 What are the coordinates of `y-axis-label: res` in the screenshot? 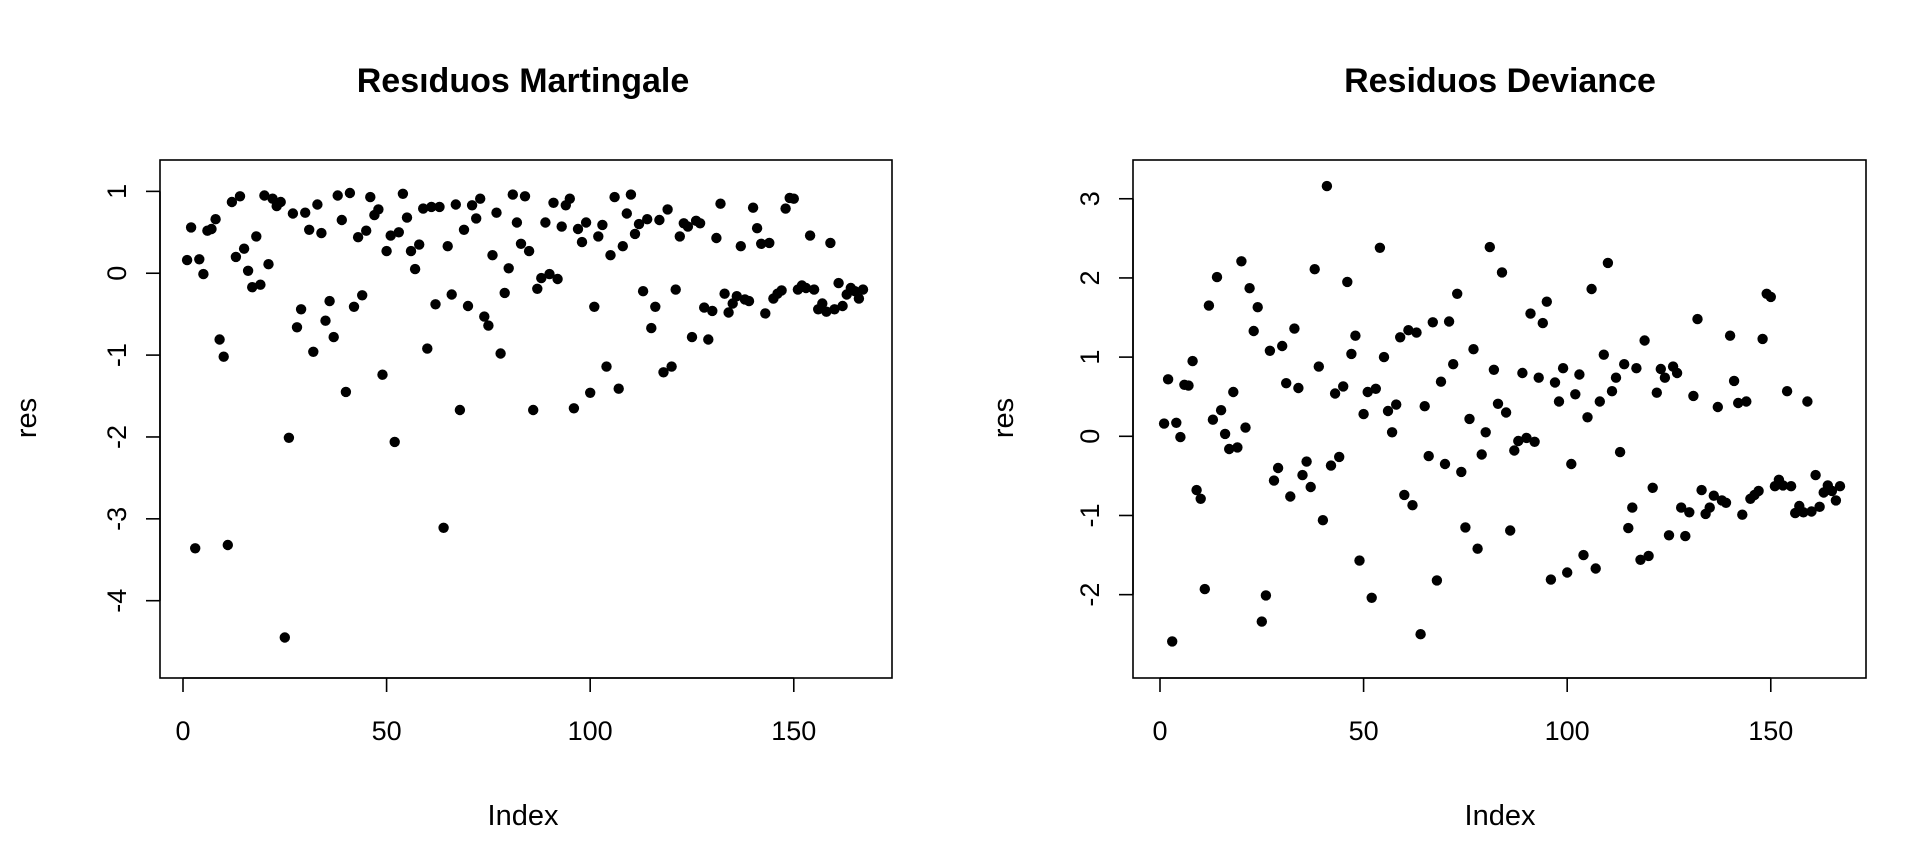 It's located at (27, 418).